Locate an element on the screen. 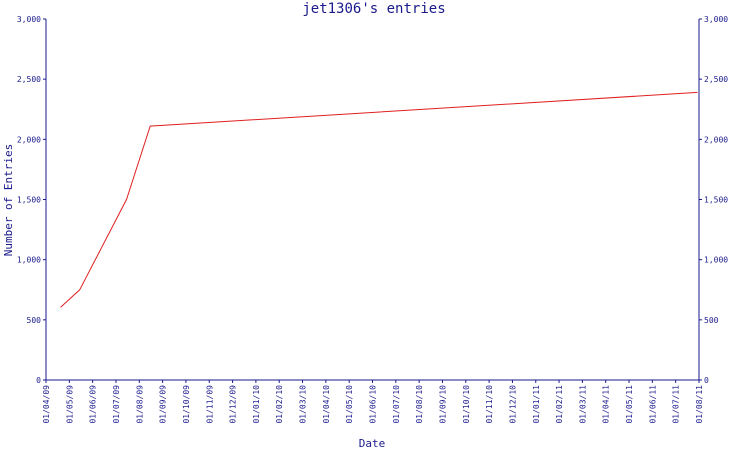  x-tick-label: 01/01/11 is located at coordinates (536, 404).